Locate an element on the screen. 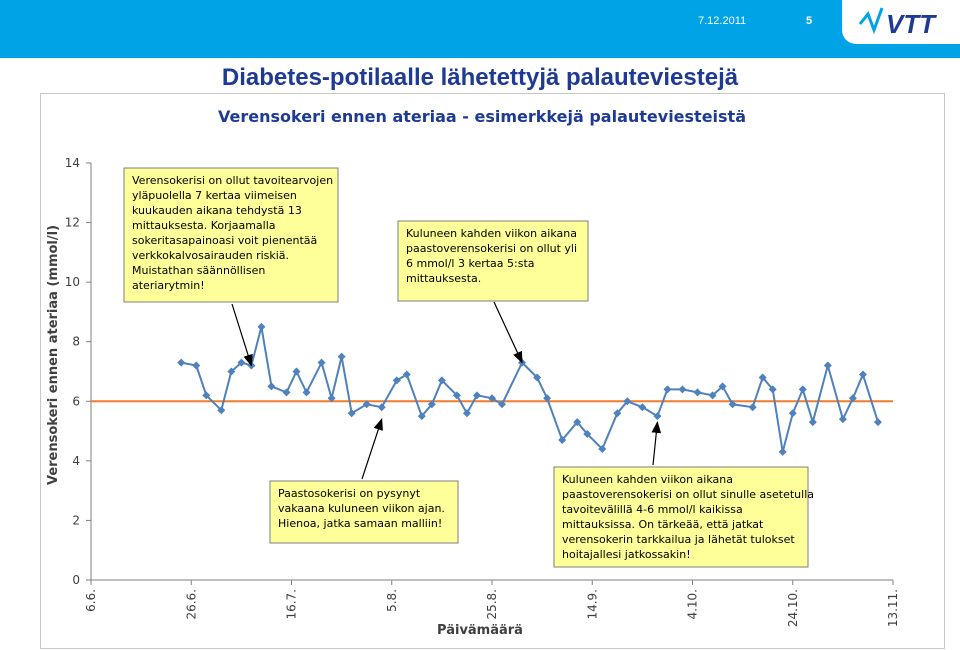 The height and width of the screenshot is (650, 960). y-tick-label: 0 is located at coordinates (76, 580).